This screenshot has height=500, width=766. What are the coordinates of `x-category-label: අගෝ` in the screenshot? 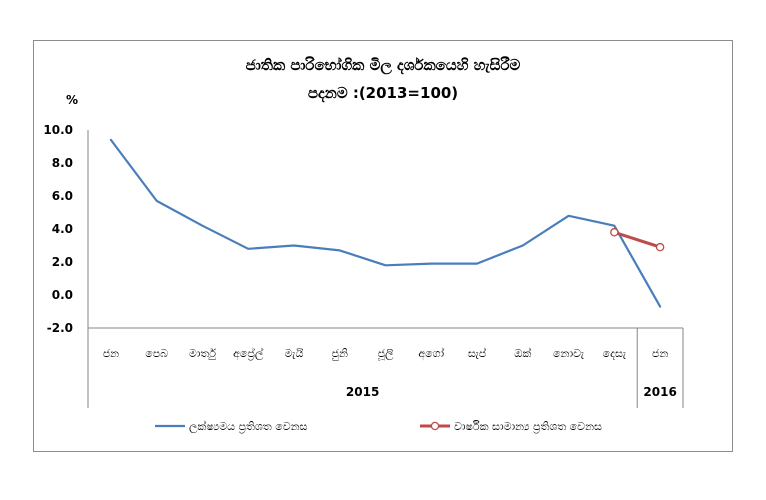 It's located at (431, 353).